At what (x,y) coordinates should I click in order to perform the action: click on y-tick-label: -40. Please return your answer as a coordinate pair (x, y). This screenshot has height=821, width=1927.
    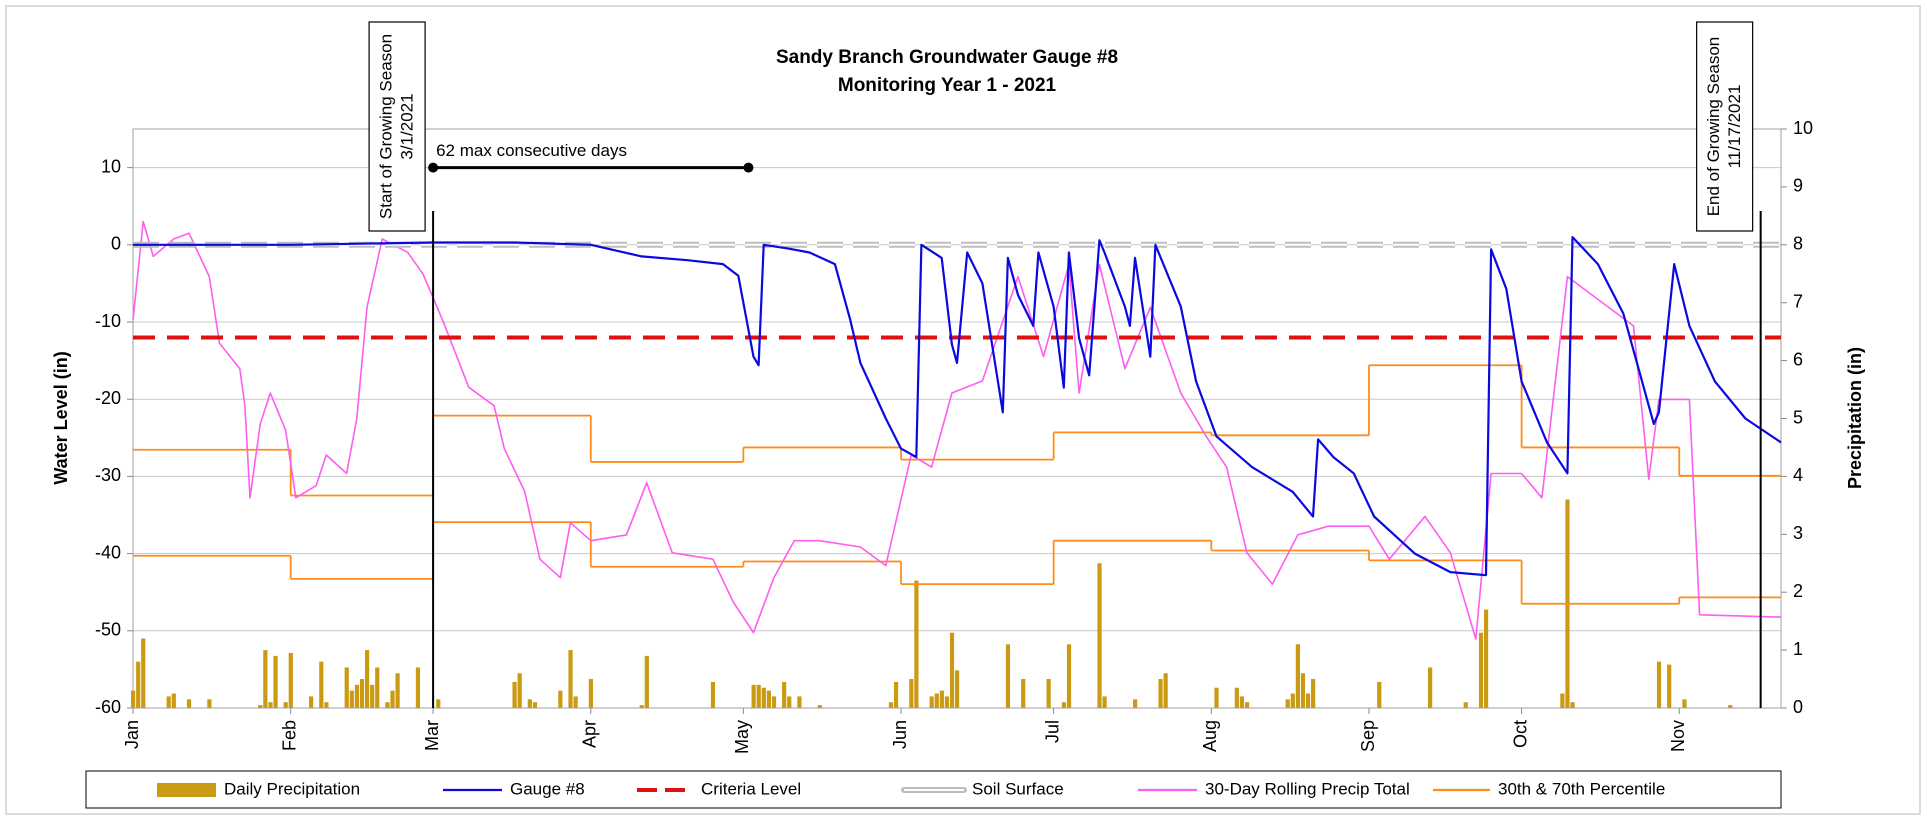
    Looking at the image, I should click on (108, 552).